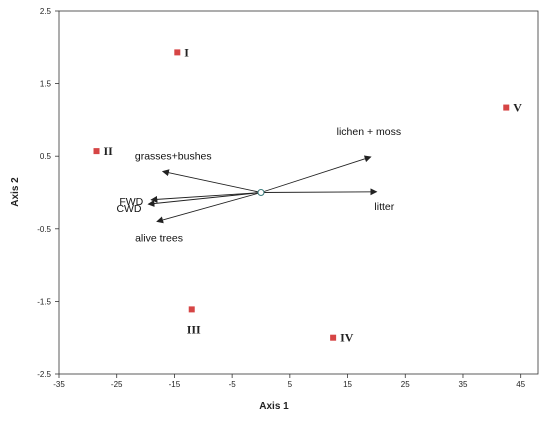 Image resolution: width=550 pixels, height=421 pixels. What do you see at coordinates (109, 151) in the screenshot?
I see `point-label: II` at bounding box center [109, 151].